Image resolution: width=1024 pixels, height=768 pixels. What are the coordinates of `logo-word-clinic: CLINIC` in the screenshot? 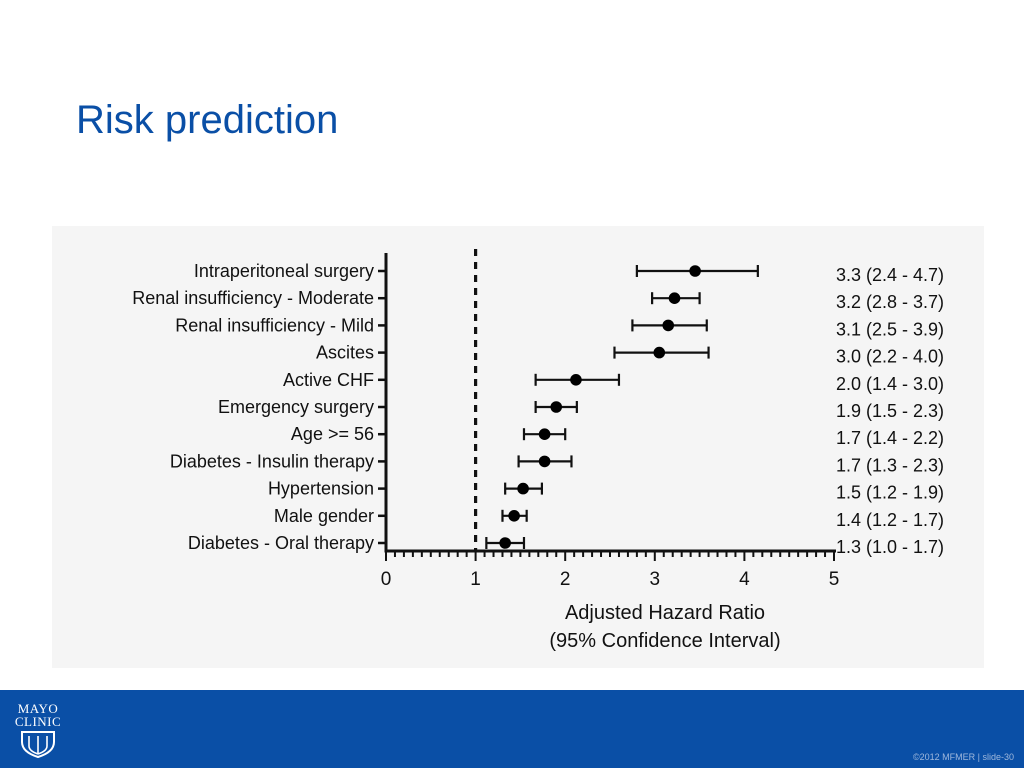 It's located at (38, 721).